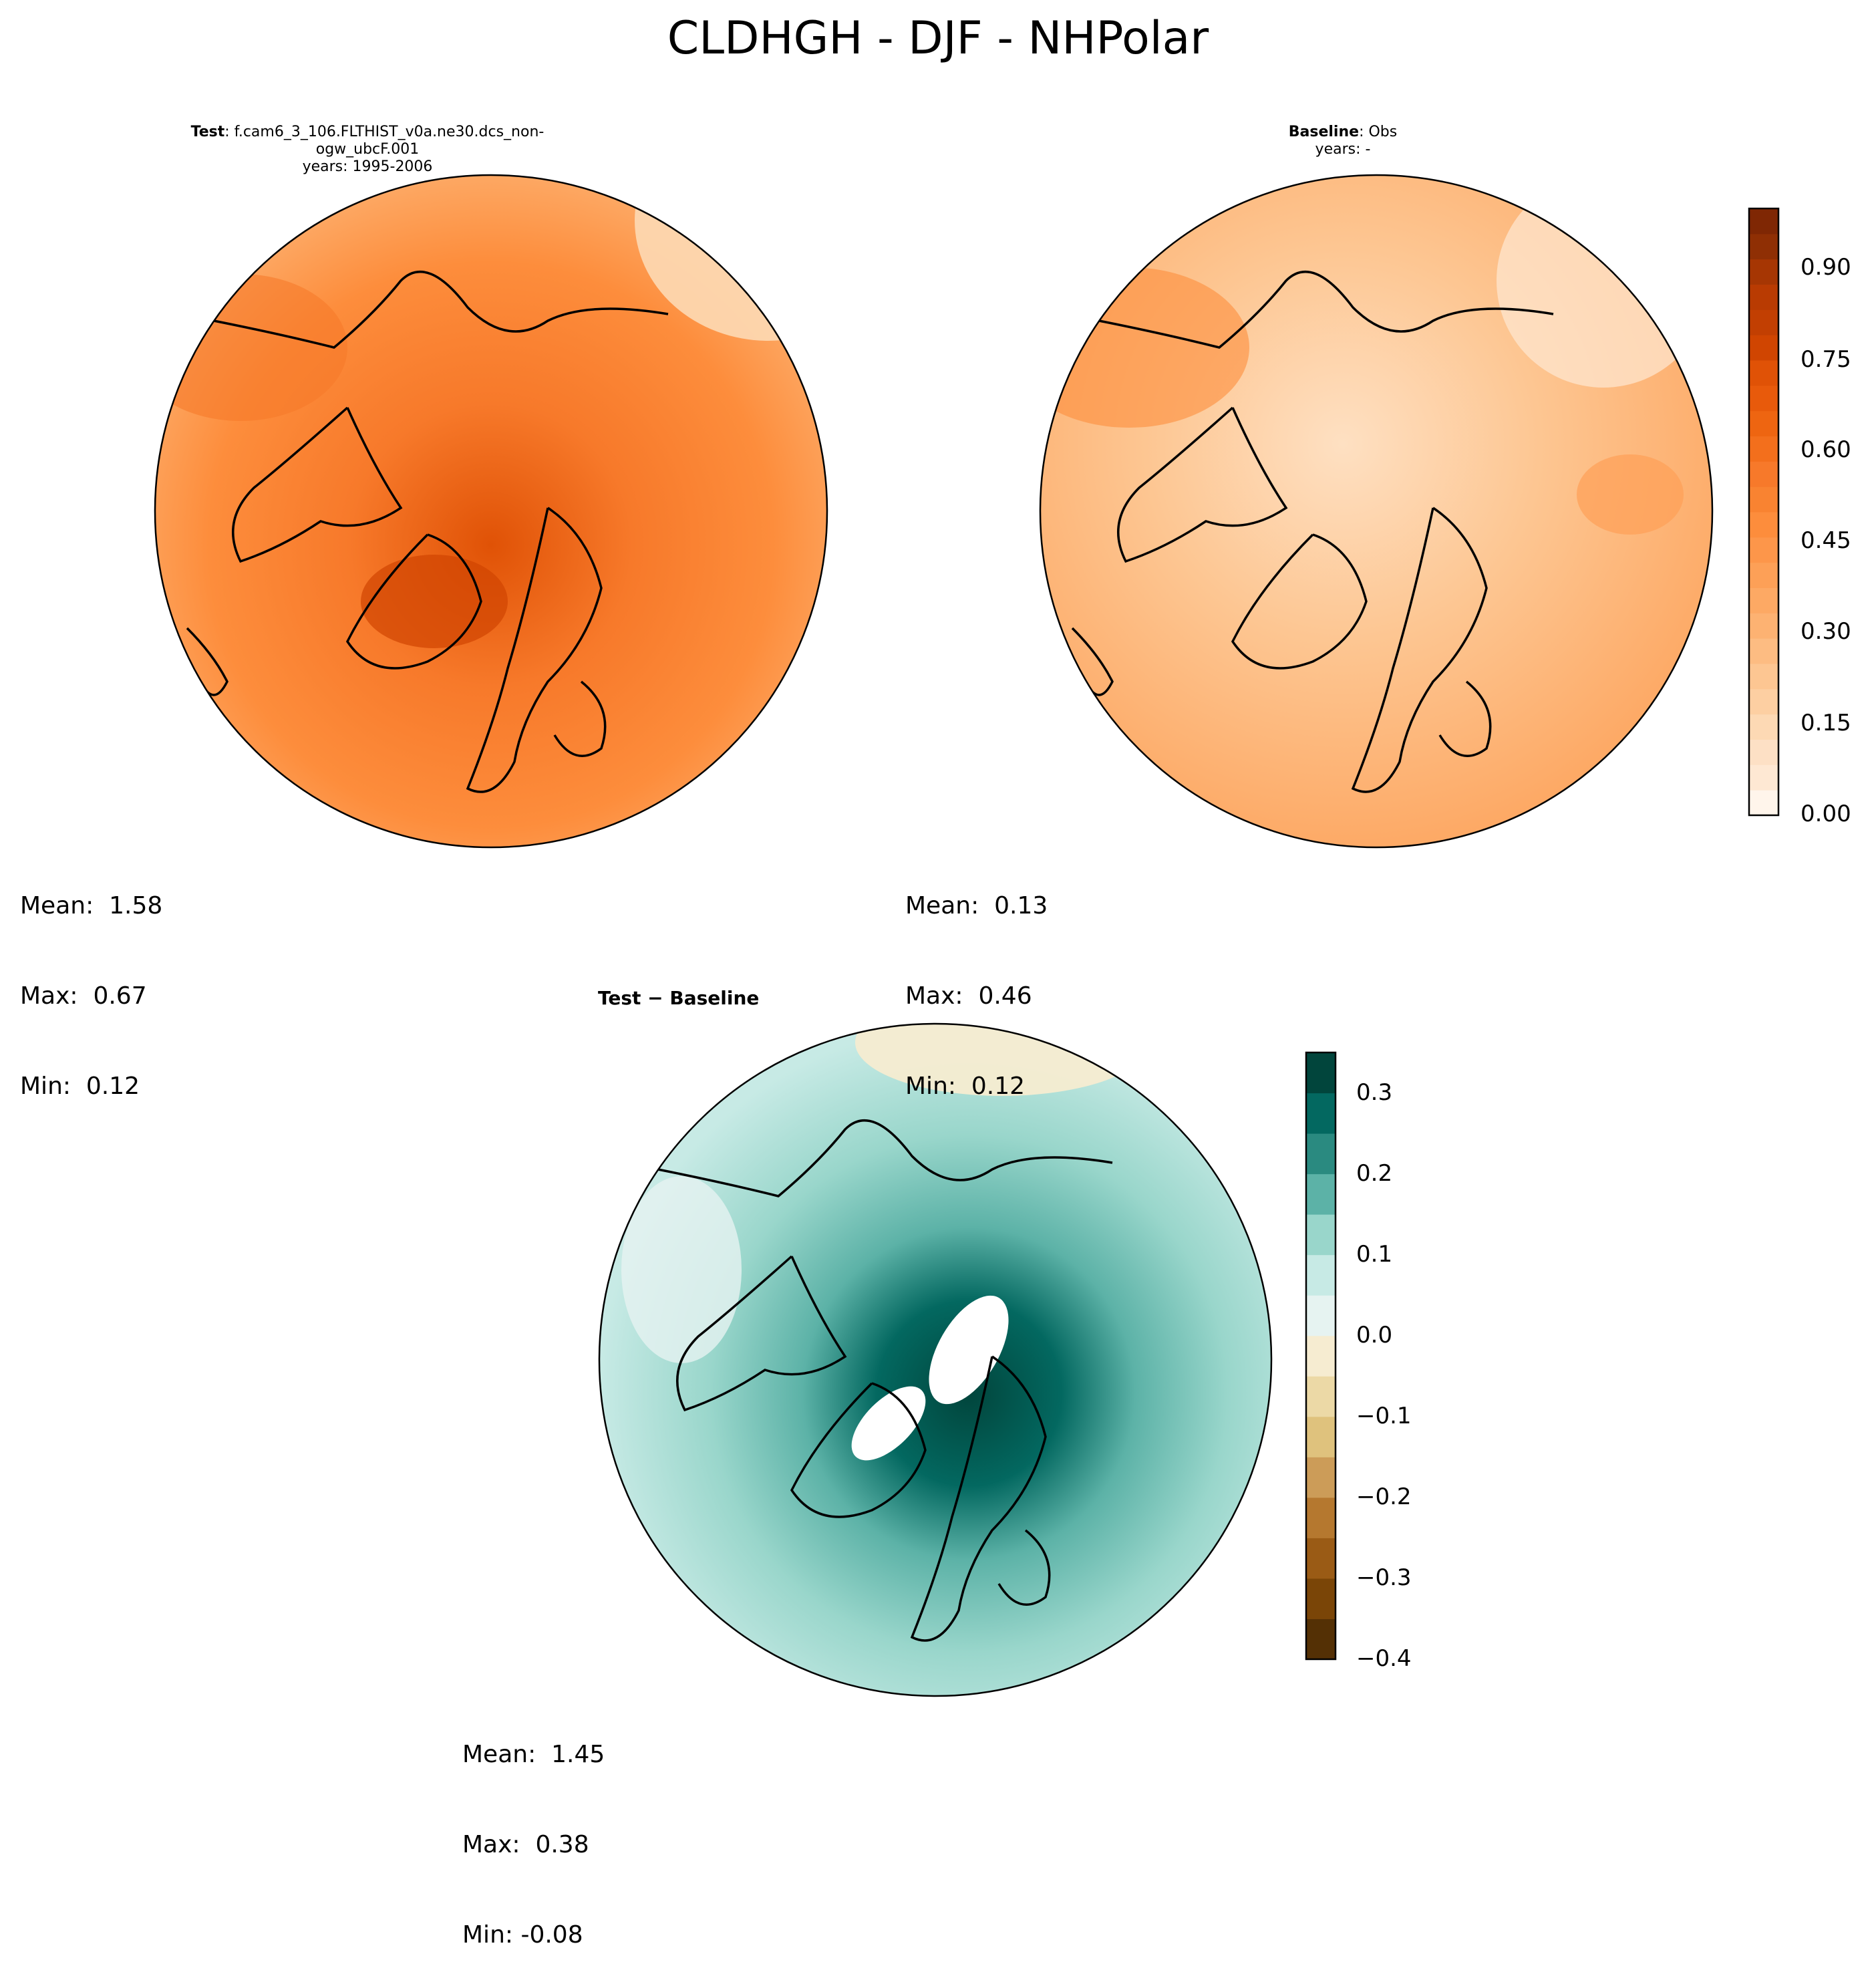  Describe the element at coordinates (1826, 631) in the screenshot. I see `cb-top-tick-030: 0.30` at that location.